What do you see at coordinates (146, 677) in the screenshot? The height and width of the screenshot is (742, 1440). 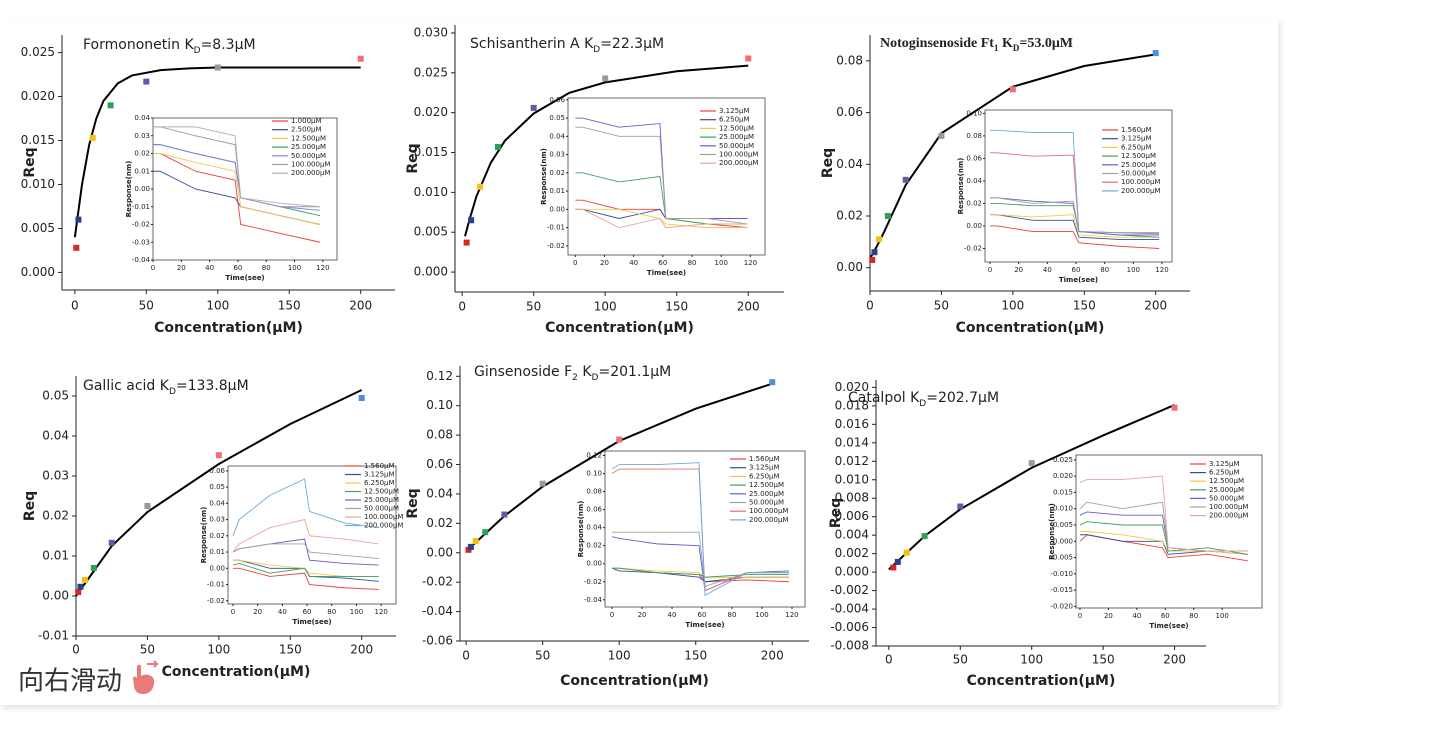 I see `hand-icon` at bounding box center [146, 677].